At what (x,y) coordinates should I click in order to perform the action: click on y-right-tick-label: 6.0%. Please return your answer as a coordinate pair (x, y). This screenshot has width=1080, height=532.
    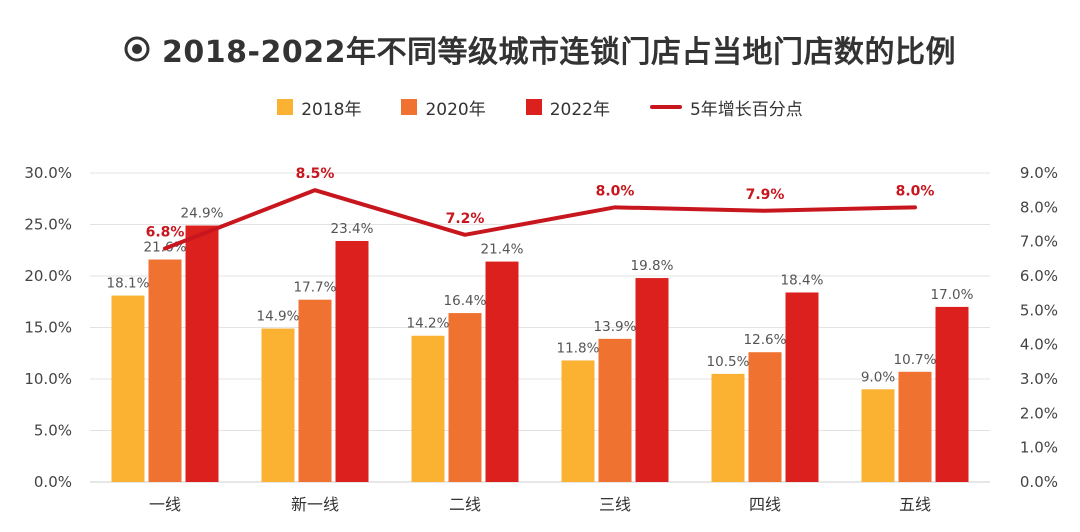
    Looking at the image, I should click on (1039, 276).